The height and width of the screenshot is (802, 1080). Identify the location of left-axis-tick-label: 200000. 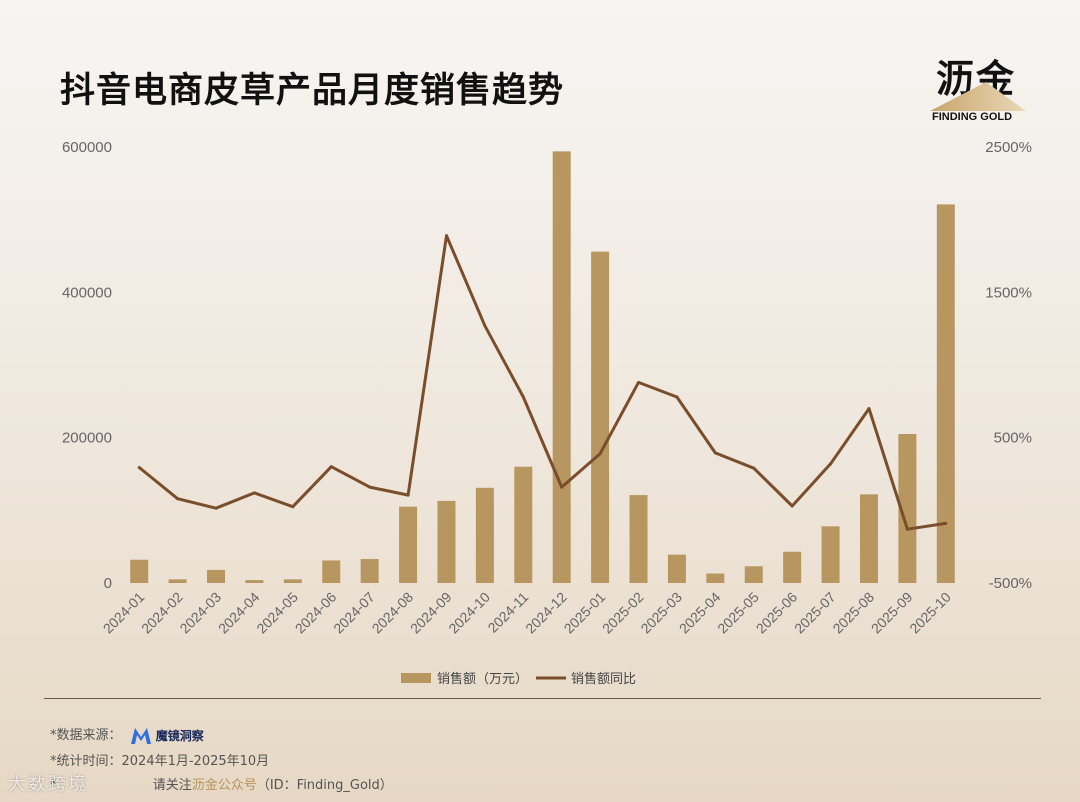
(87, 438).